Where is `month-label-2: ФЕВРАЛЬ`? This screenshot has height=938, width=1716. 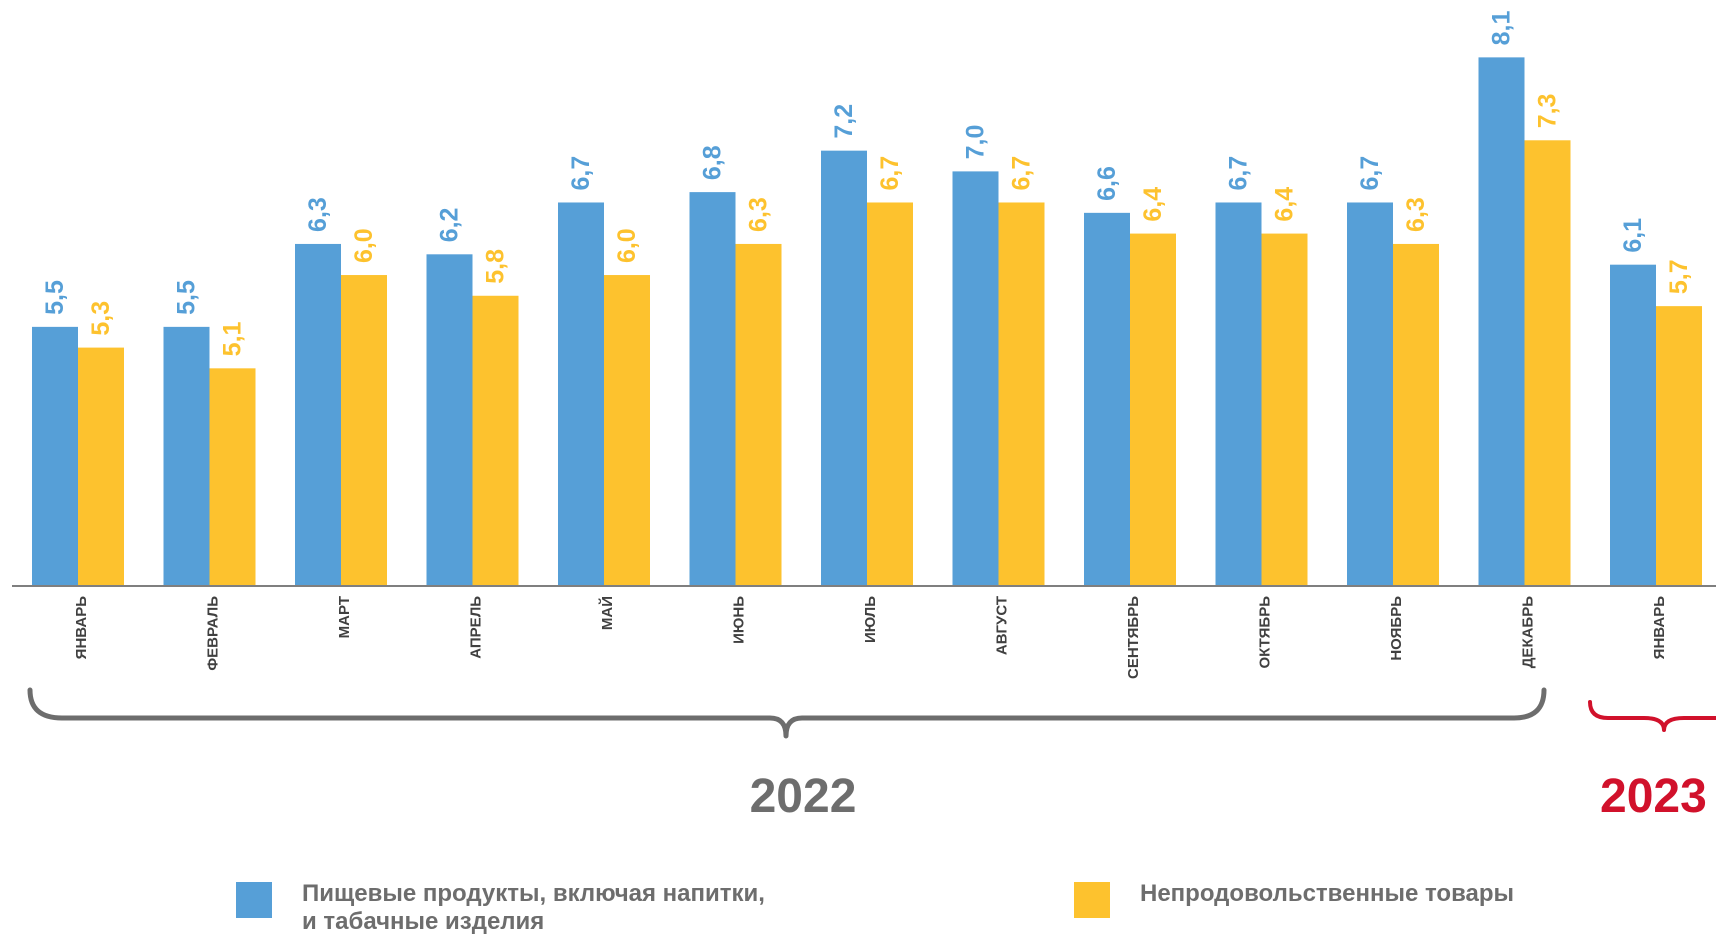
month-label-2: ФЕВРАЛЬ is located at coordinates (213, 633).